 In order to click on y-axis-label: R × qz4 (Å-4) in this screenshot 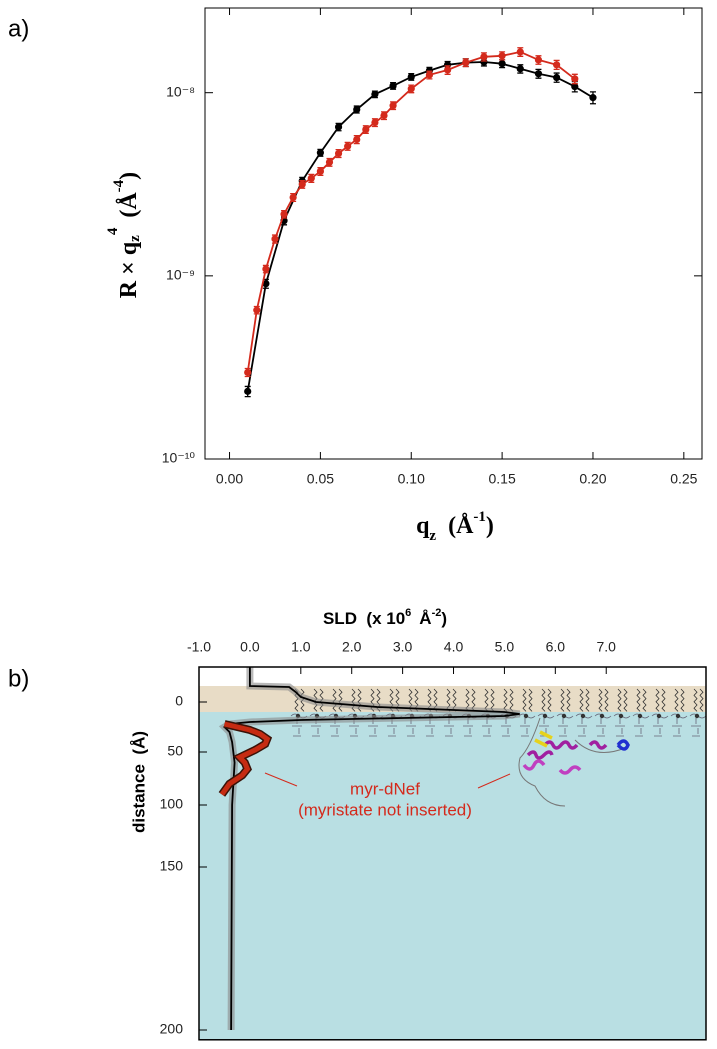, I will do `click(124, 235)`.